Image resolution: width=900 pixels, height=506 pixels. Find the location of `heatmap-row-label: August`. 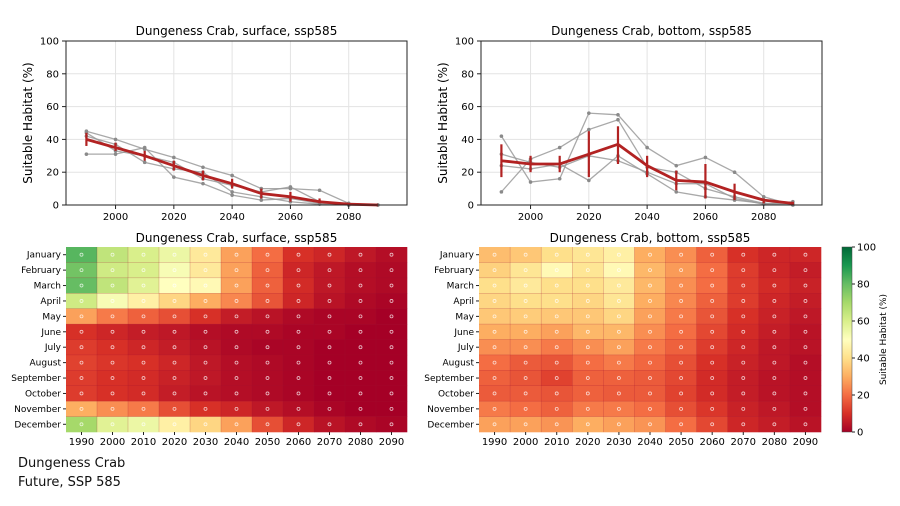

heatmap-row-label: August is located at coordinates (459, 364).